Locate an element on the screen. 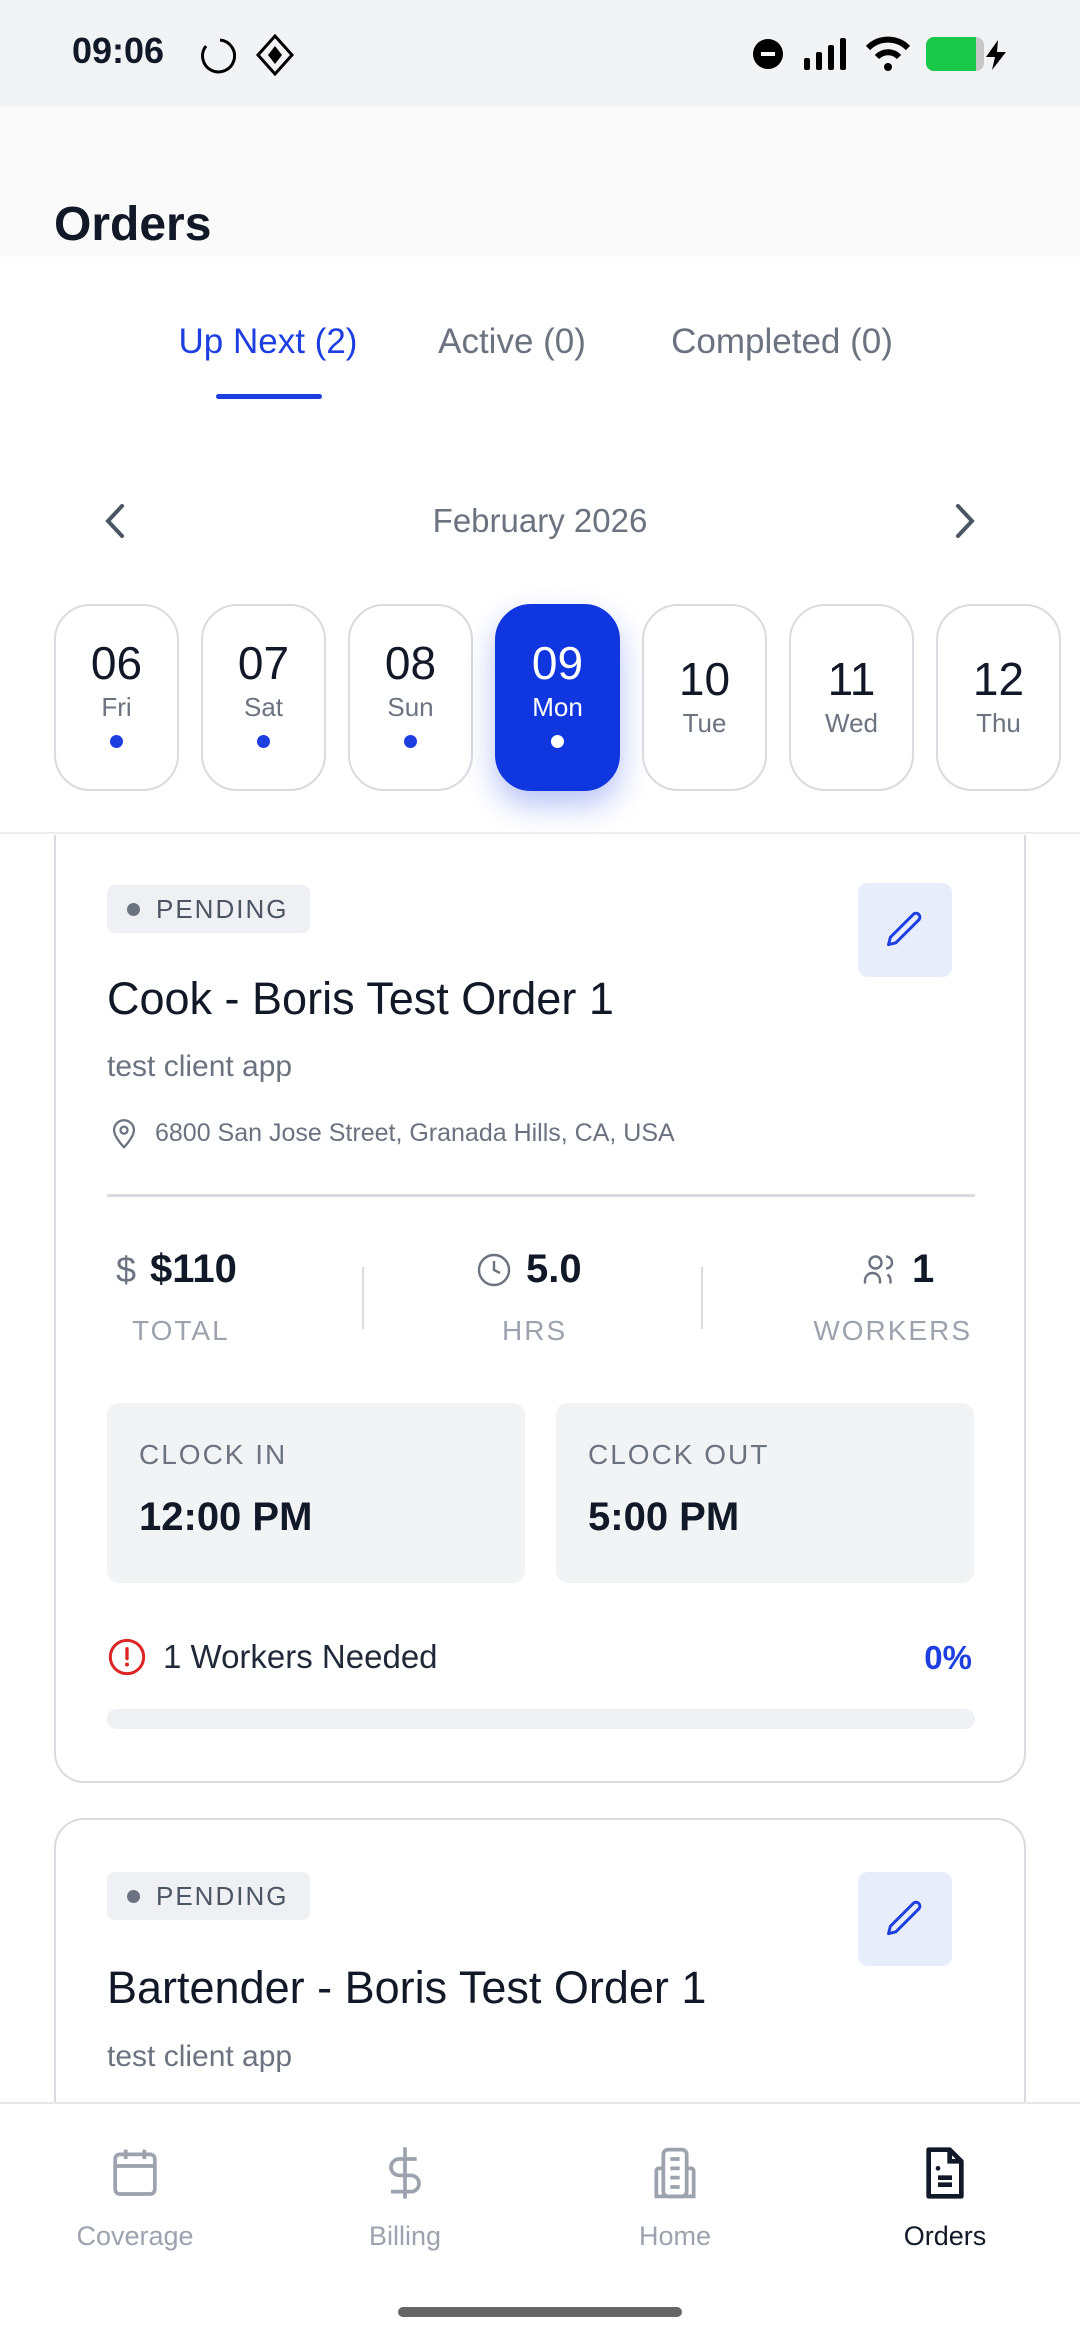  clock-out-time: 5:00 PM is located at coordinates (664, 1517).